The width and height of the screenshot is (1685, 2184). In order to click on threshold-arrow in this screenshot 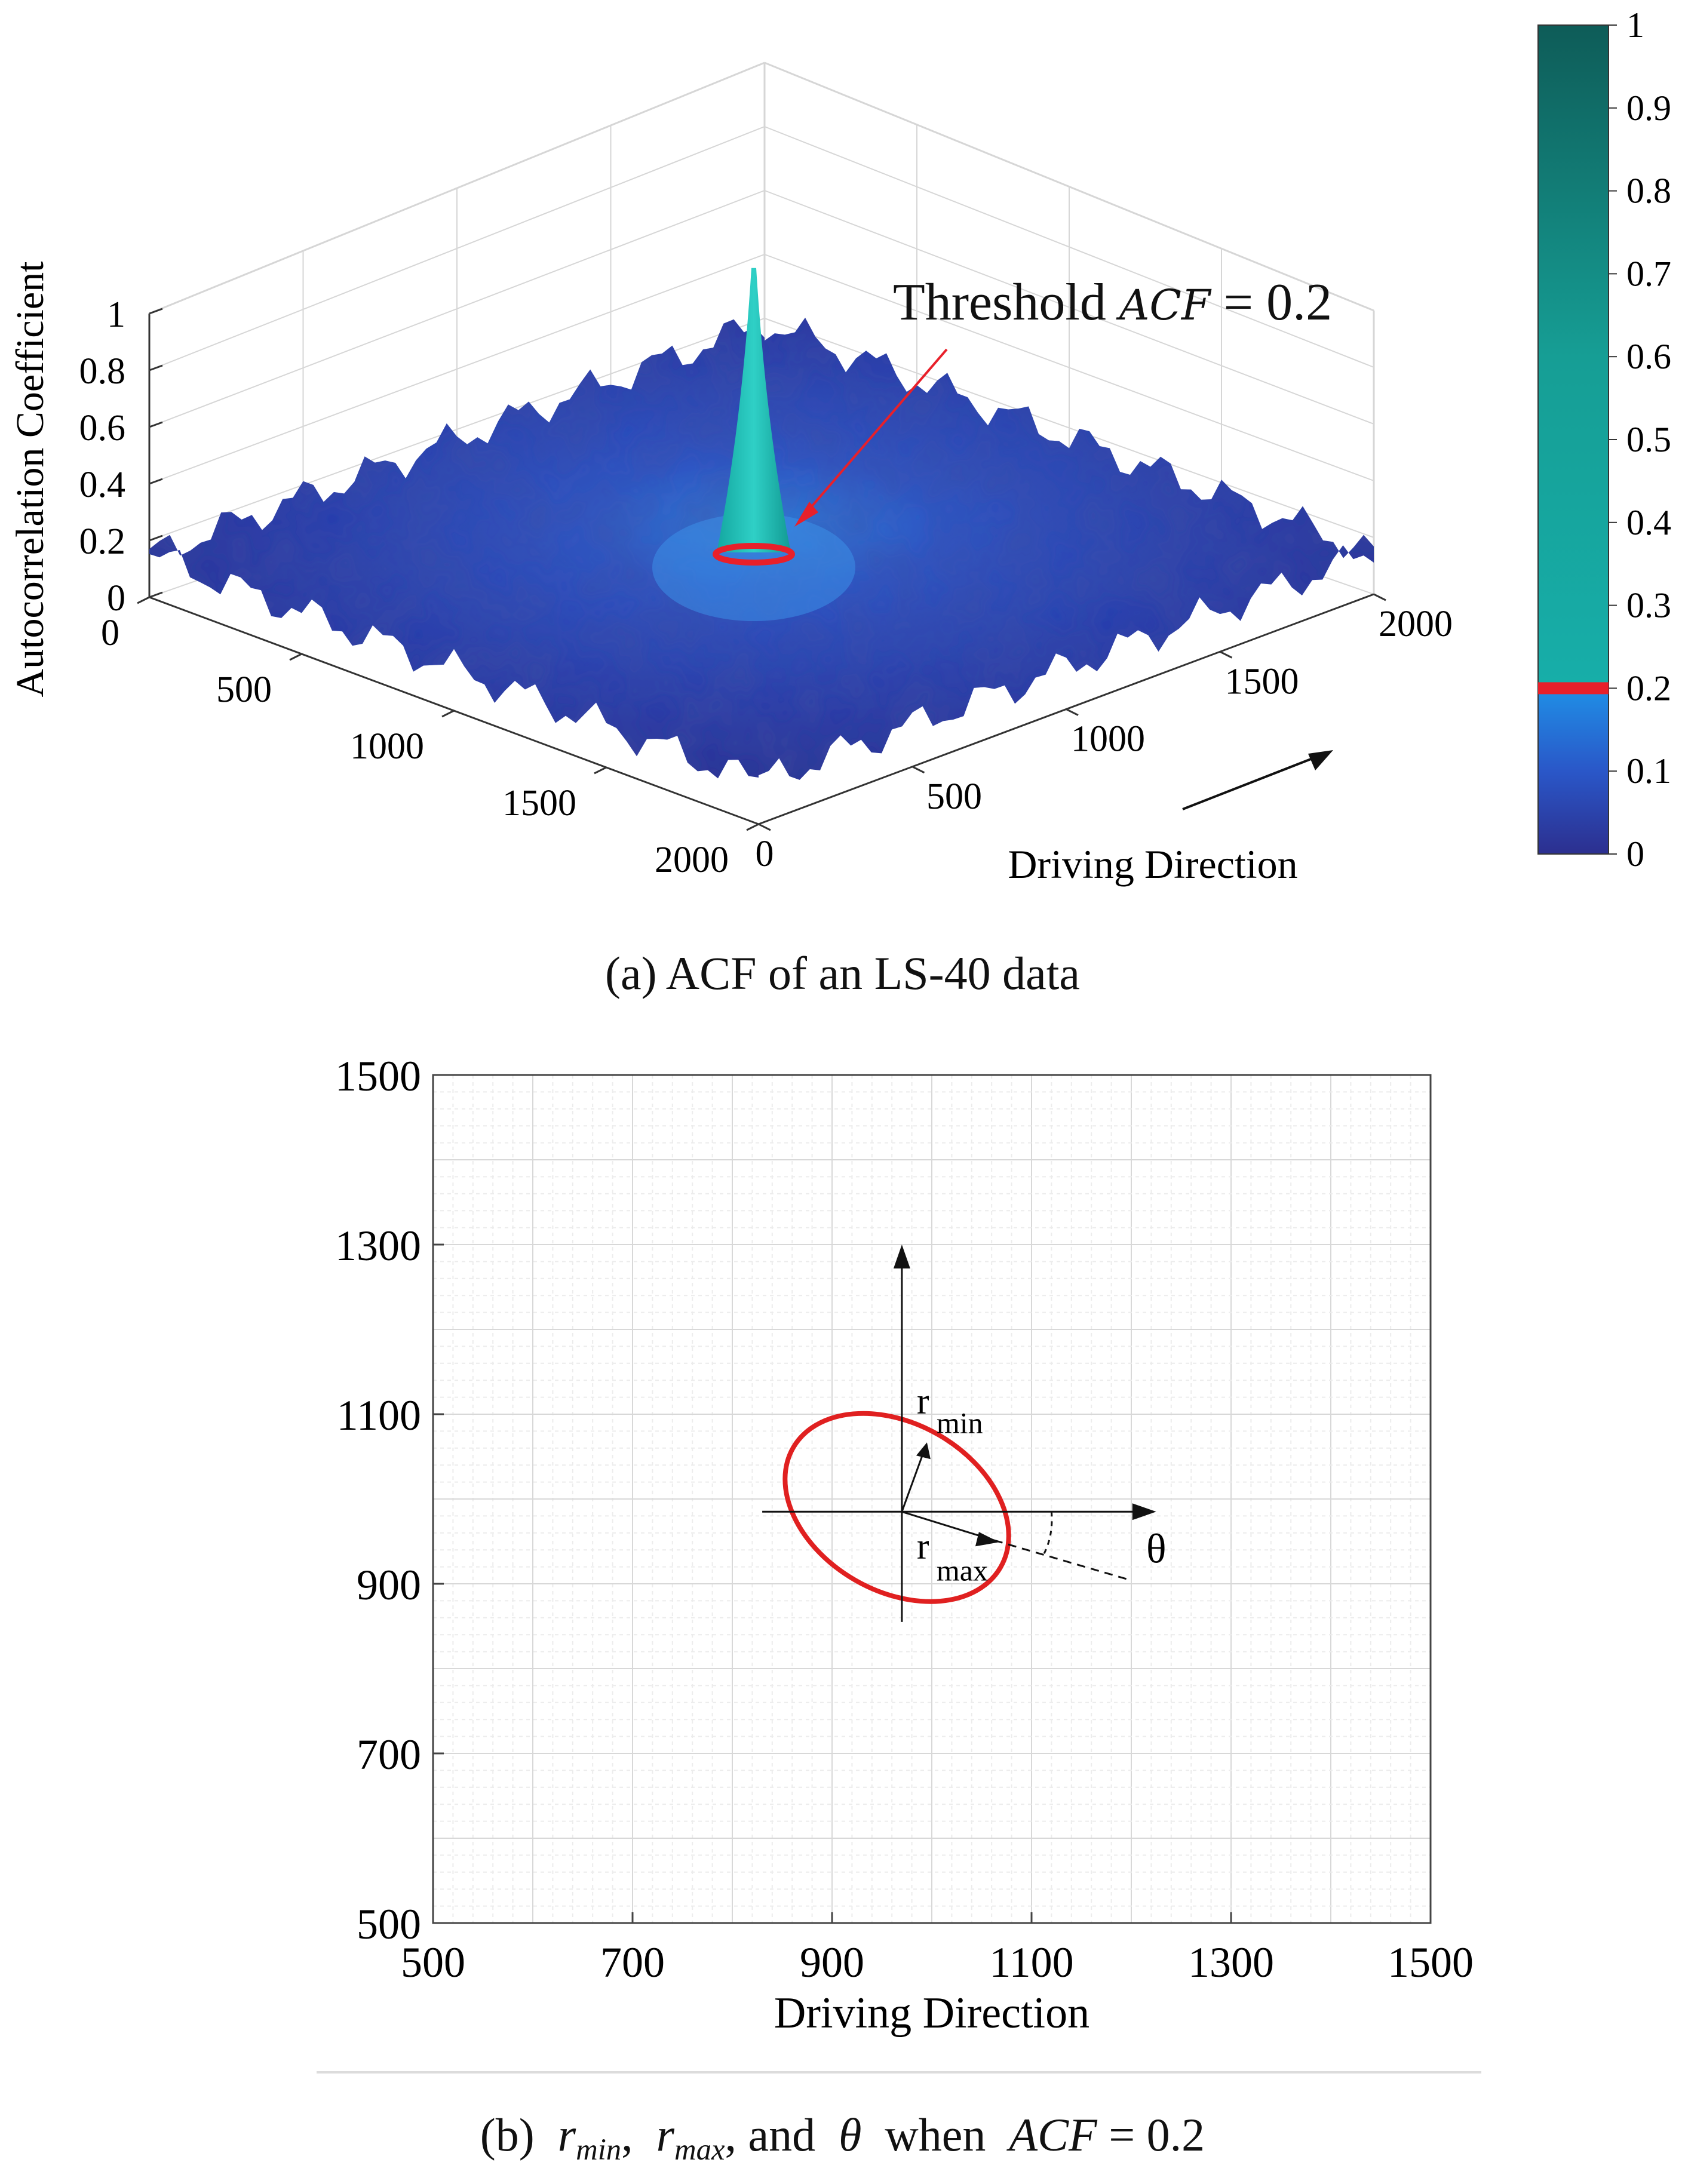, I will do `click(873, 434)`.